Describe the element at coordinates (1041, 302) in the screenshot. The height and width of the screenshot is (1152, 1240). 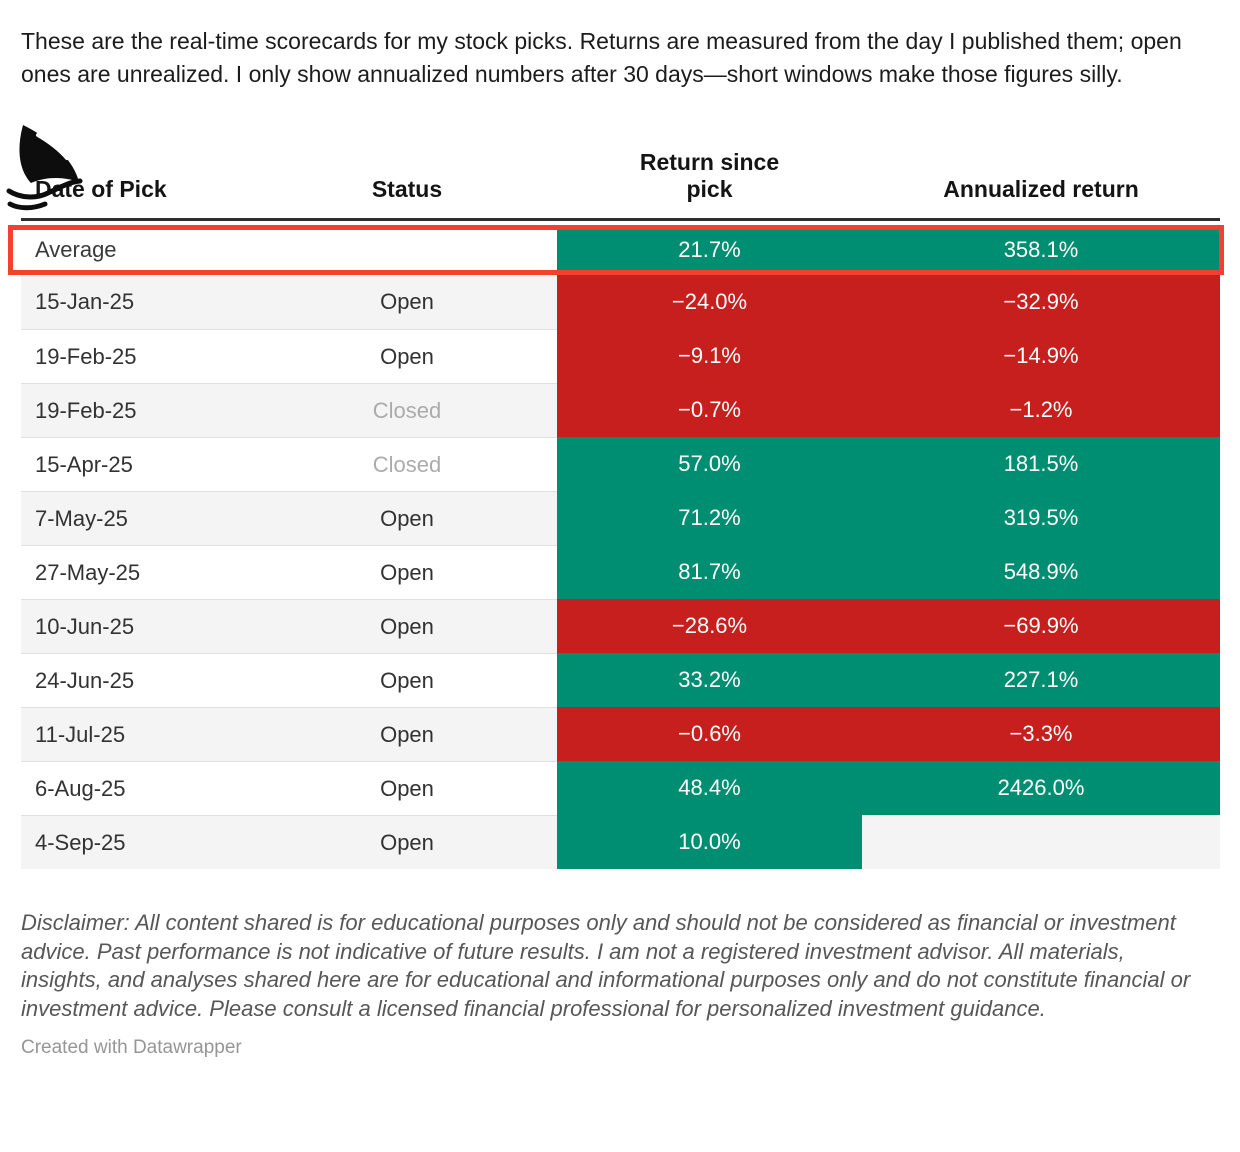
I see `annualized-cell: −32.9%` at that location.